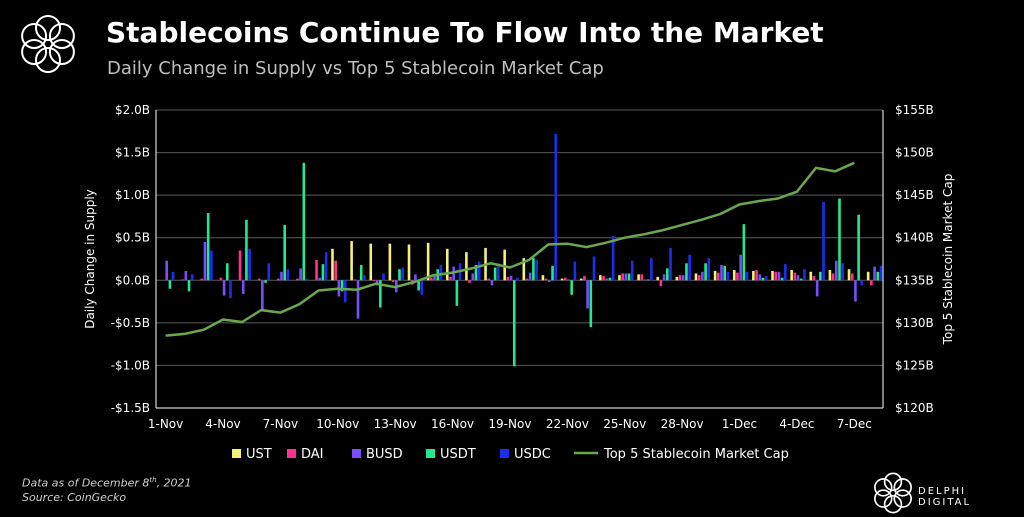  What do you see at coordinates (130, 408) in the screenshot?
I see `y-tick-label: -$1.5B` at bounding box center [130, 408].